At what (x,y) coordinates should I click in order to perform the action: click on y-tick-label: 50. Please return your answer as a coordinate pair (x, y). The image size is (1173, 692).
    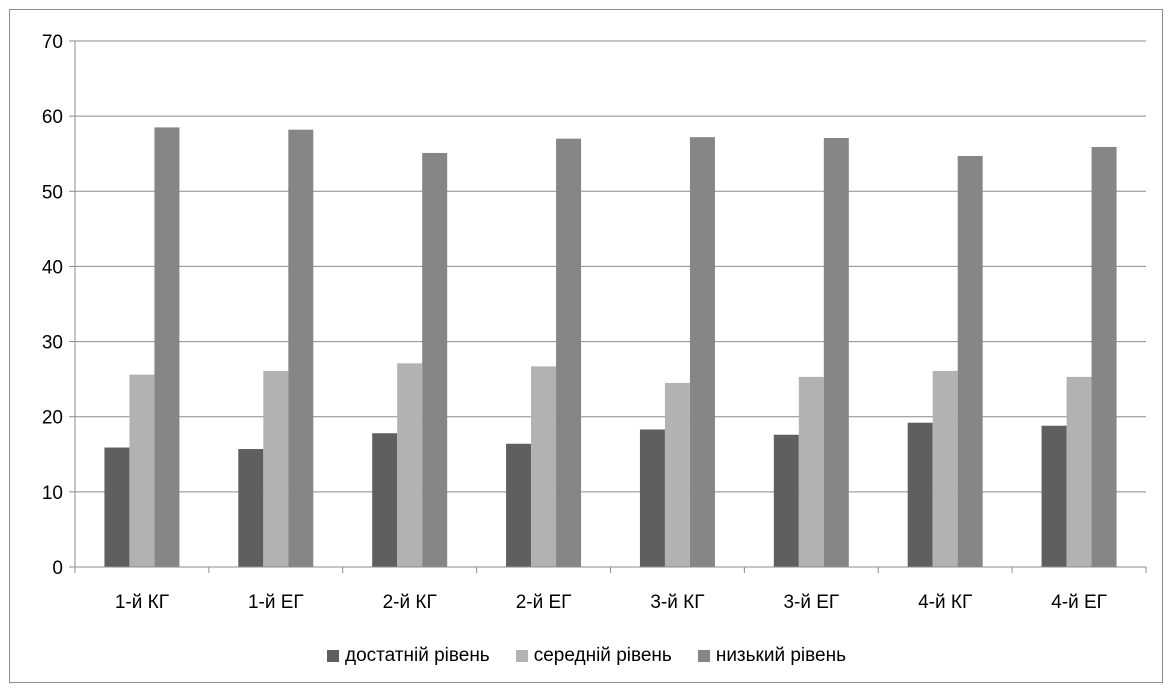
    Looking at the image, I should click on (52, 192).